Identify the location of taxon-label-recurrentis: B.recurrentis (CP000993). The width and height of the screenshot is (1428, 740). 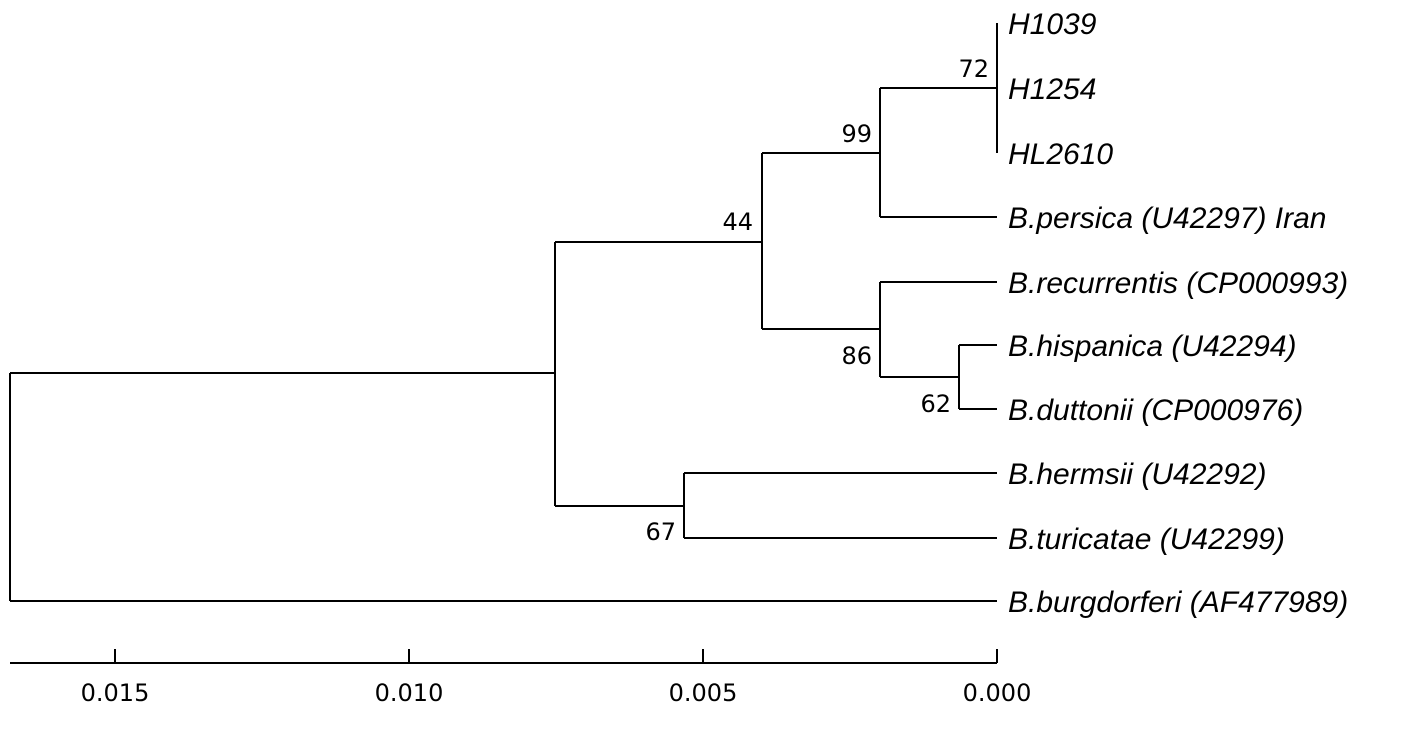
(1178, 283).